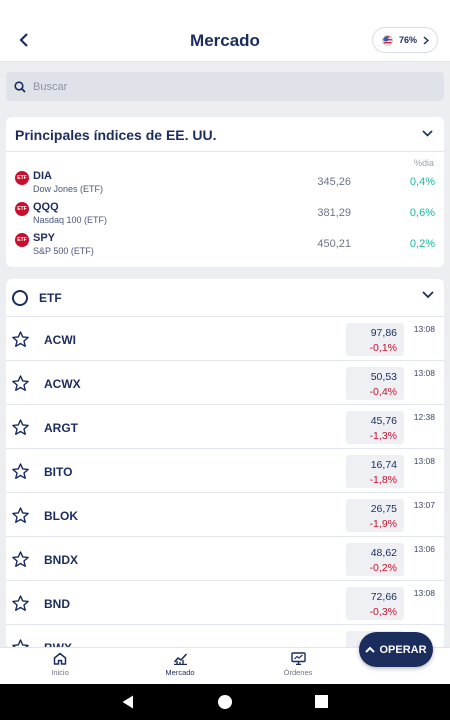  Describe the element at coordinates (62, 384) in the screenshot. I see `etf-symbol: ACWX` at that location.